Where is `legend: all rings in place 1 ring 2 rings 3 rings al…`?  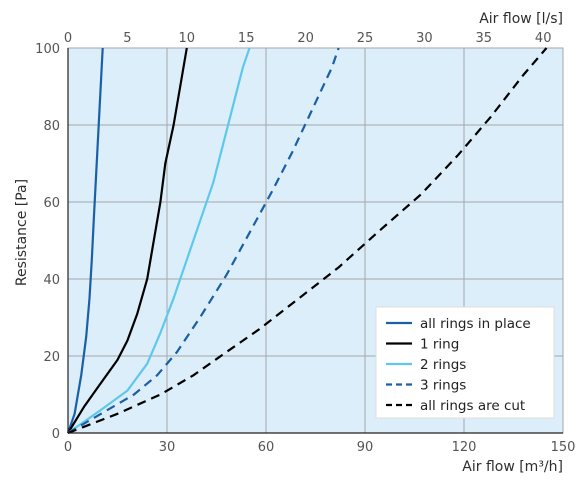
legend: all rings in place 1 ring 2 rings 3 rings al… is located at coordinates (465, 362).